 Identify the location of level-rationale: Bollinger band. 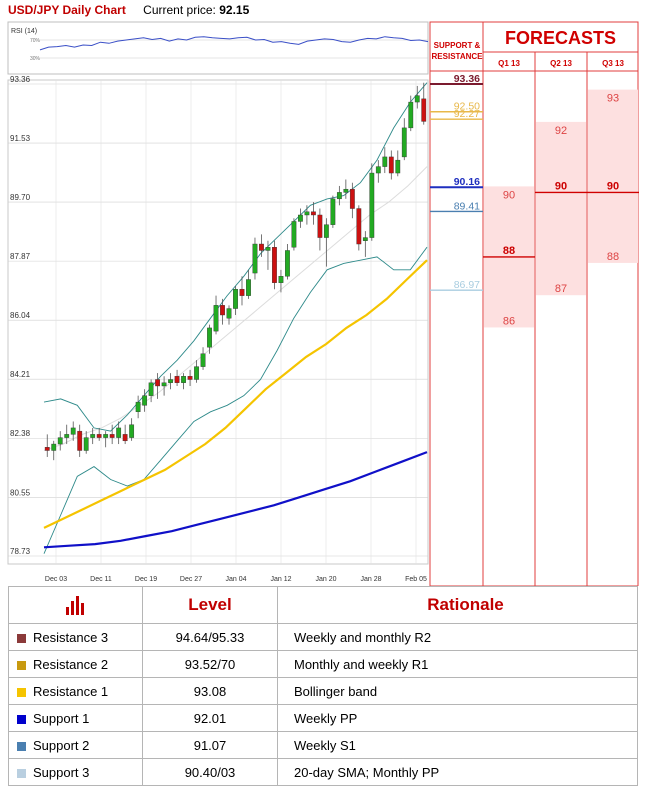
(457, 691).